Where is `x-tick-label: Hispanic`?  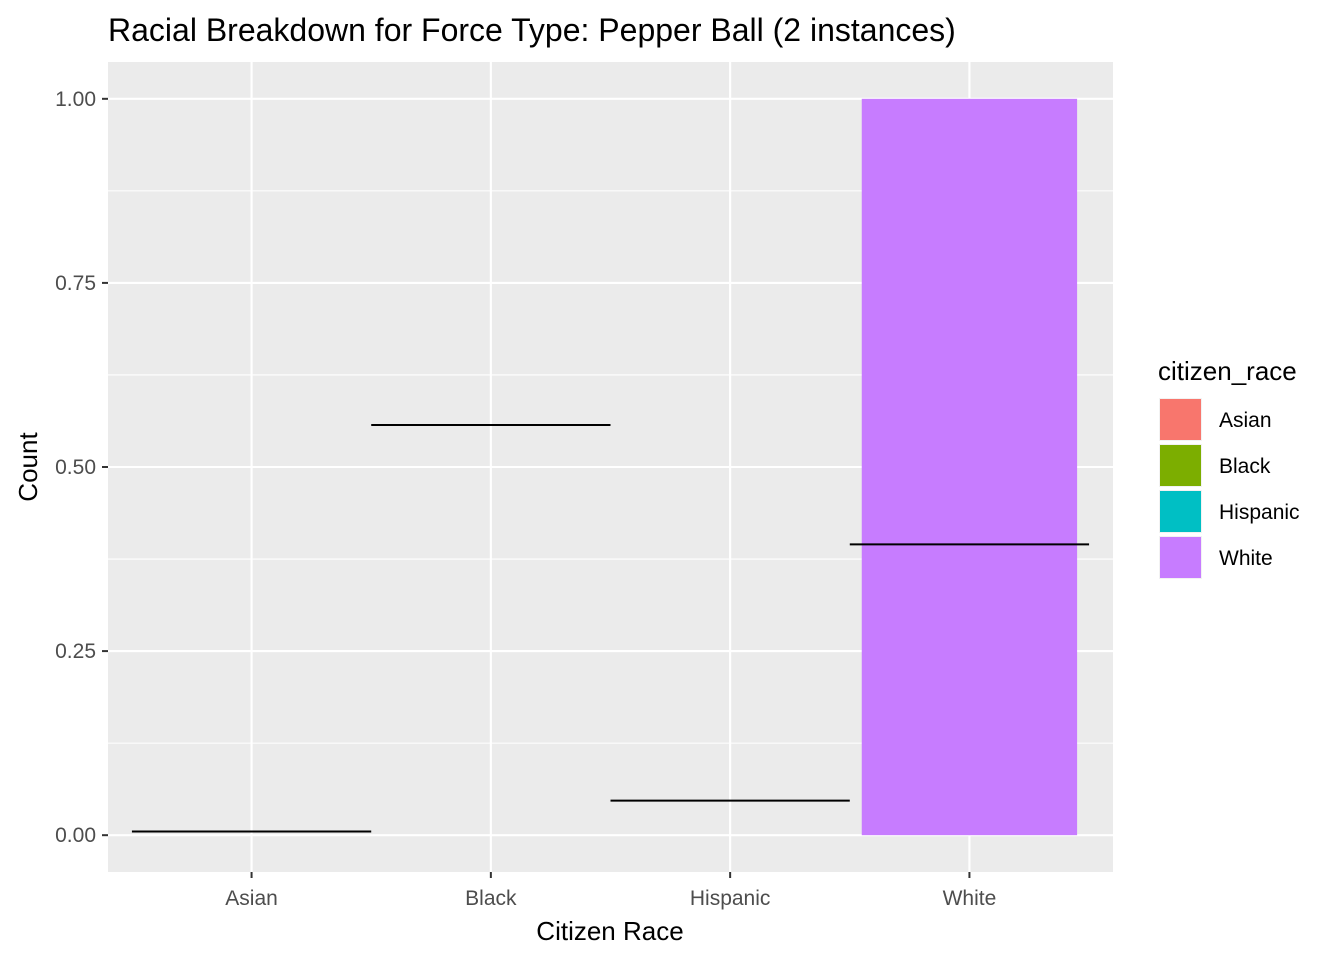 x-tick-label: Hispanic is located at coordinates (730, 898).